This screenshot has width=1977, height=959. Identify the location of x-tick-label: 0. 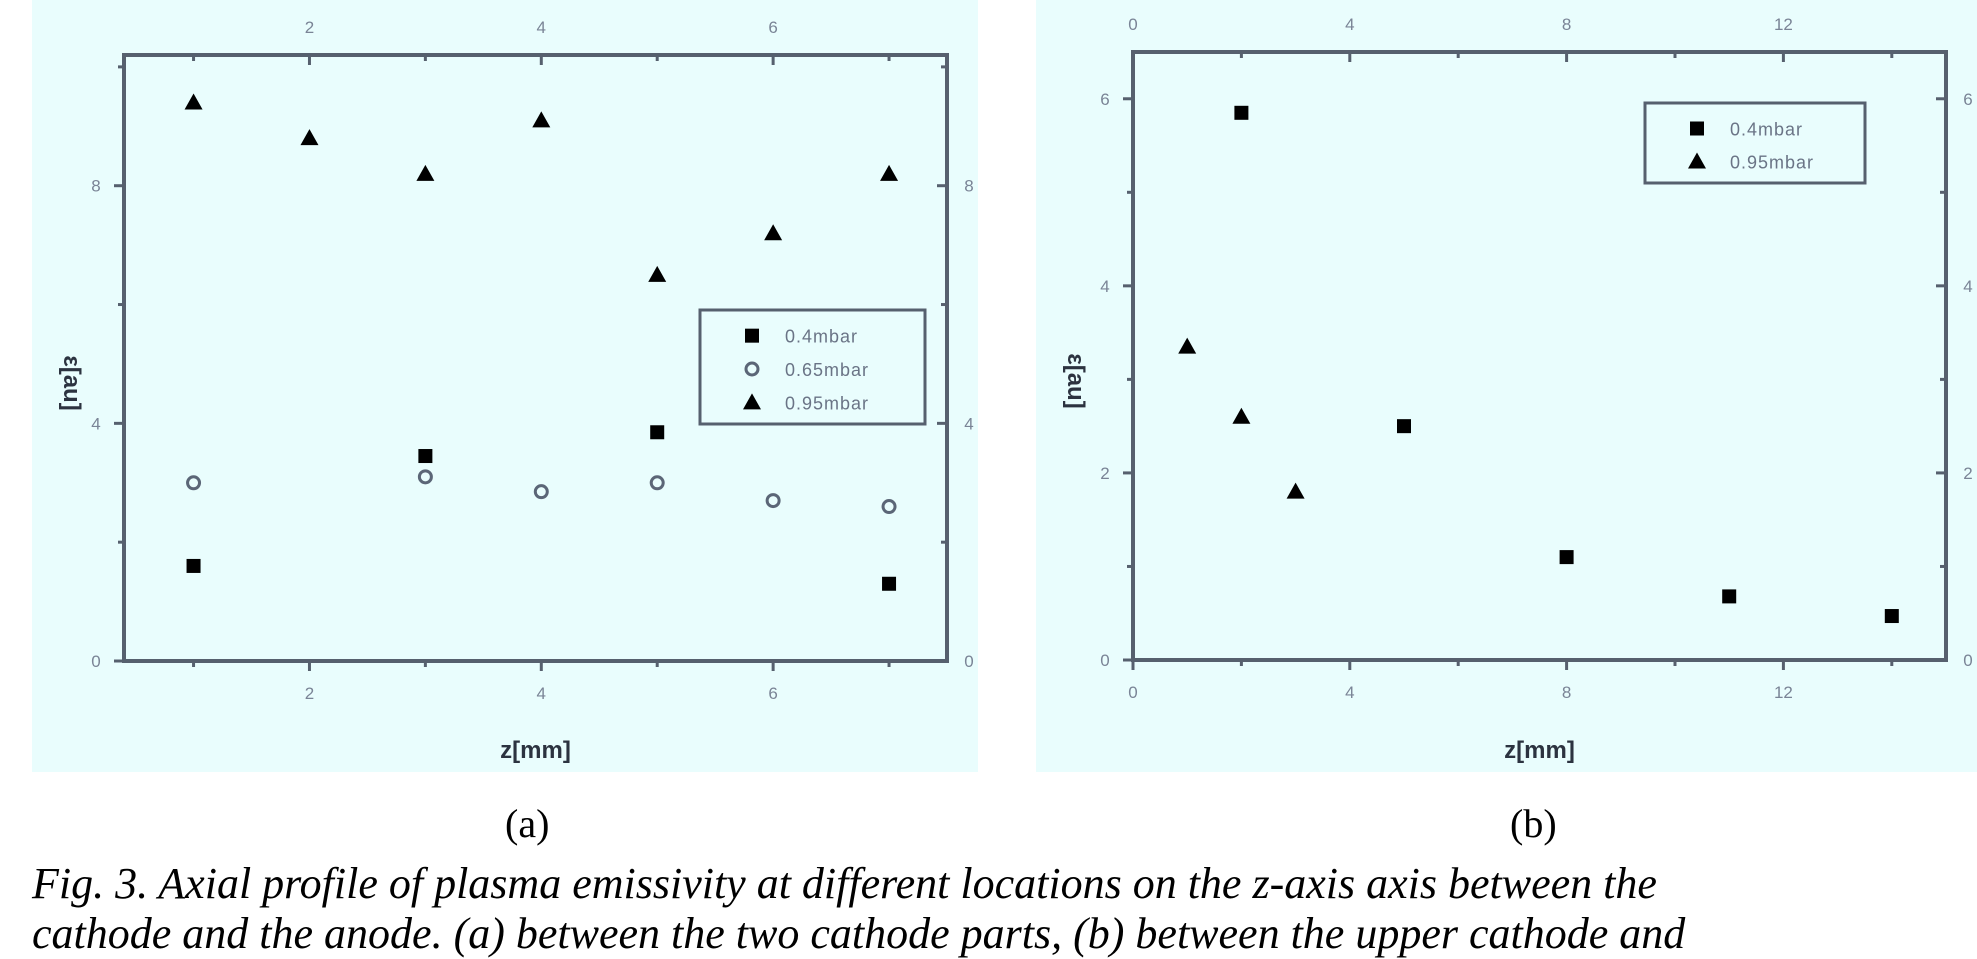
(1132, 692).